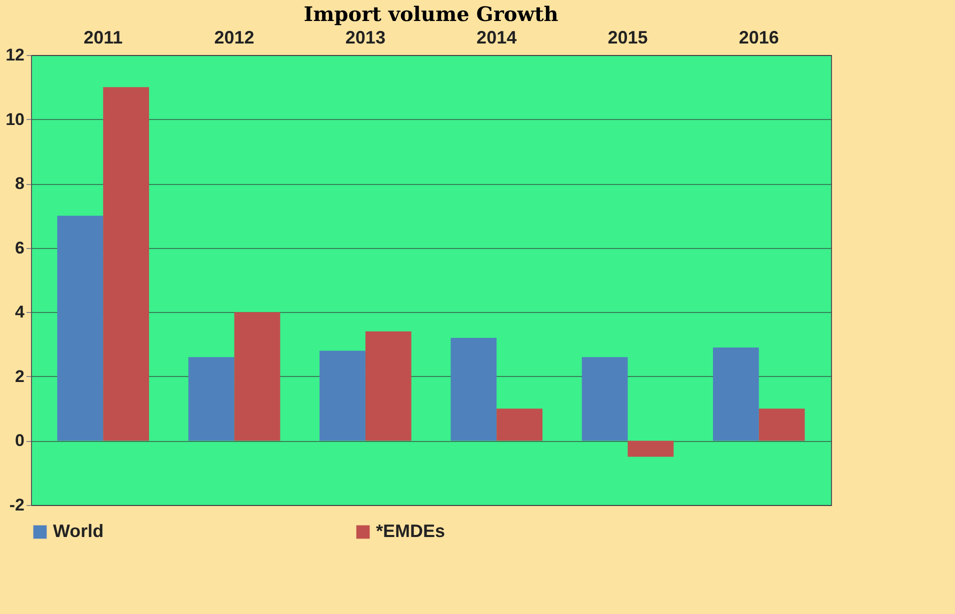 Image resolution: width=955 pixels, height=614 pixels. I want to click on y-tick-label: -2, so click(16, 505).